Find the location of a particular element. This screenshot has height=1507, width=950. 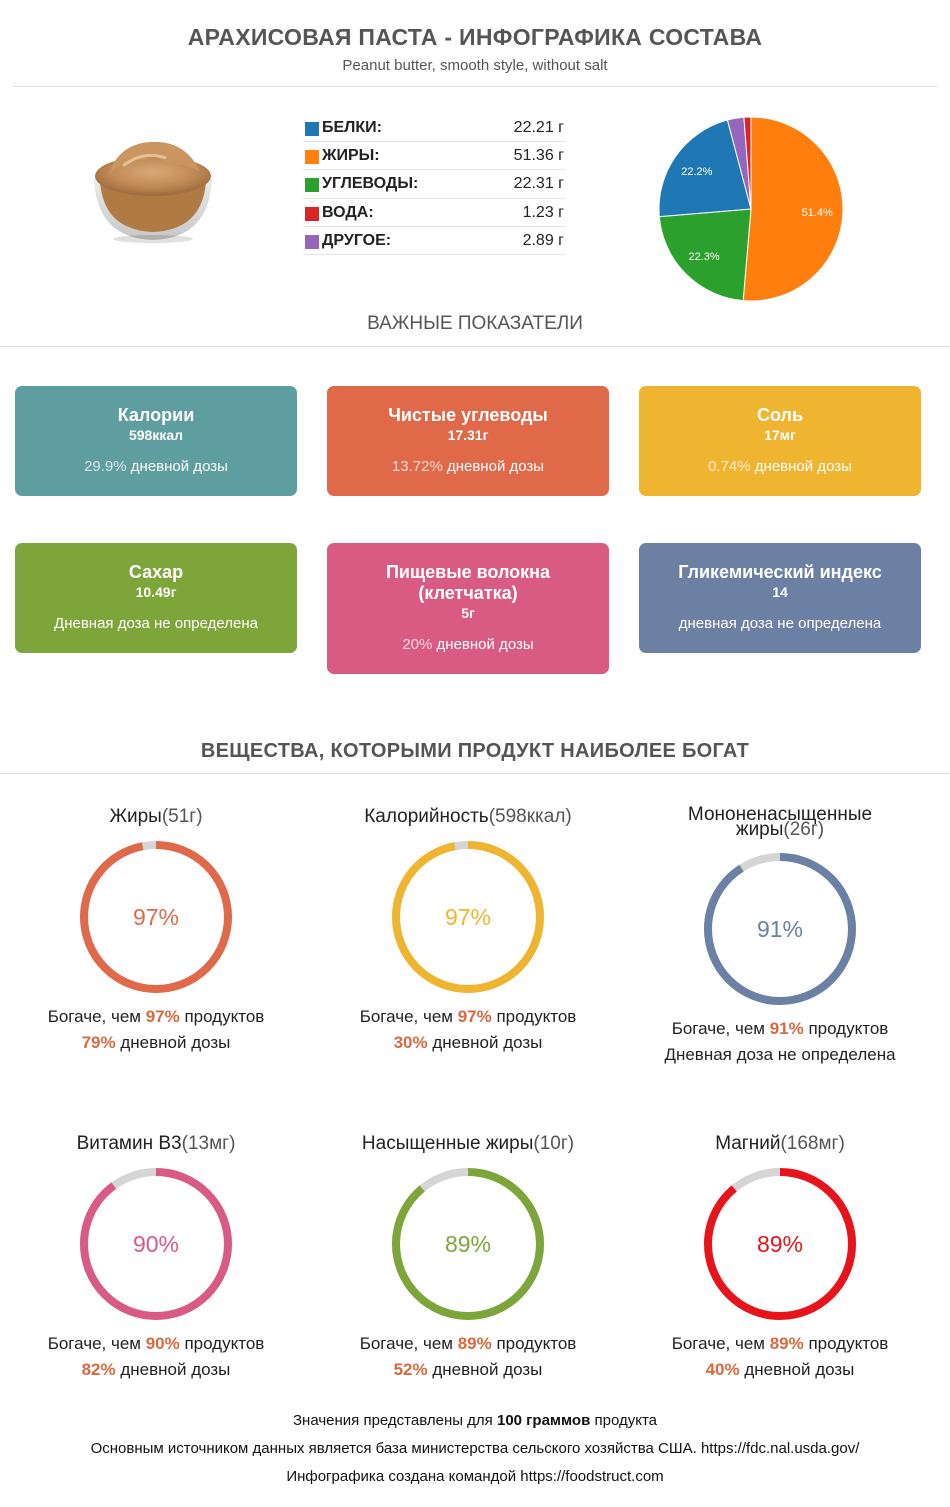

indicator-daily: 0.74% дневной дозы is located at coordinates (780, 466).